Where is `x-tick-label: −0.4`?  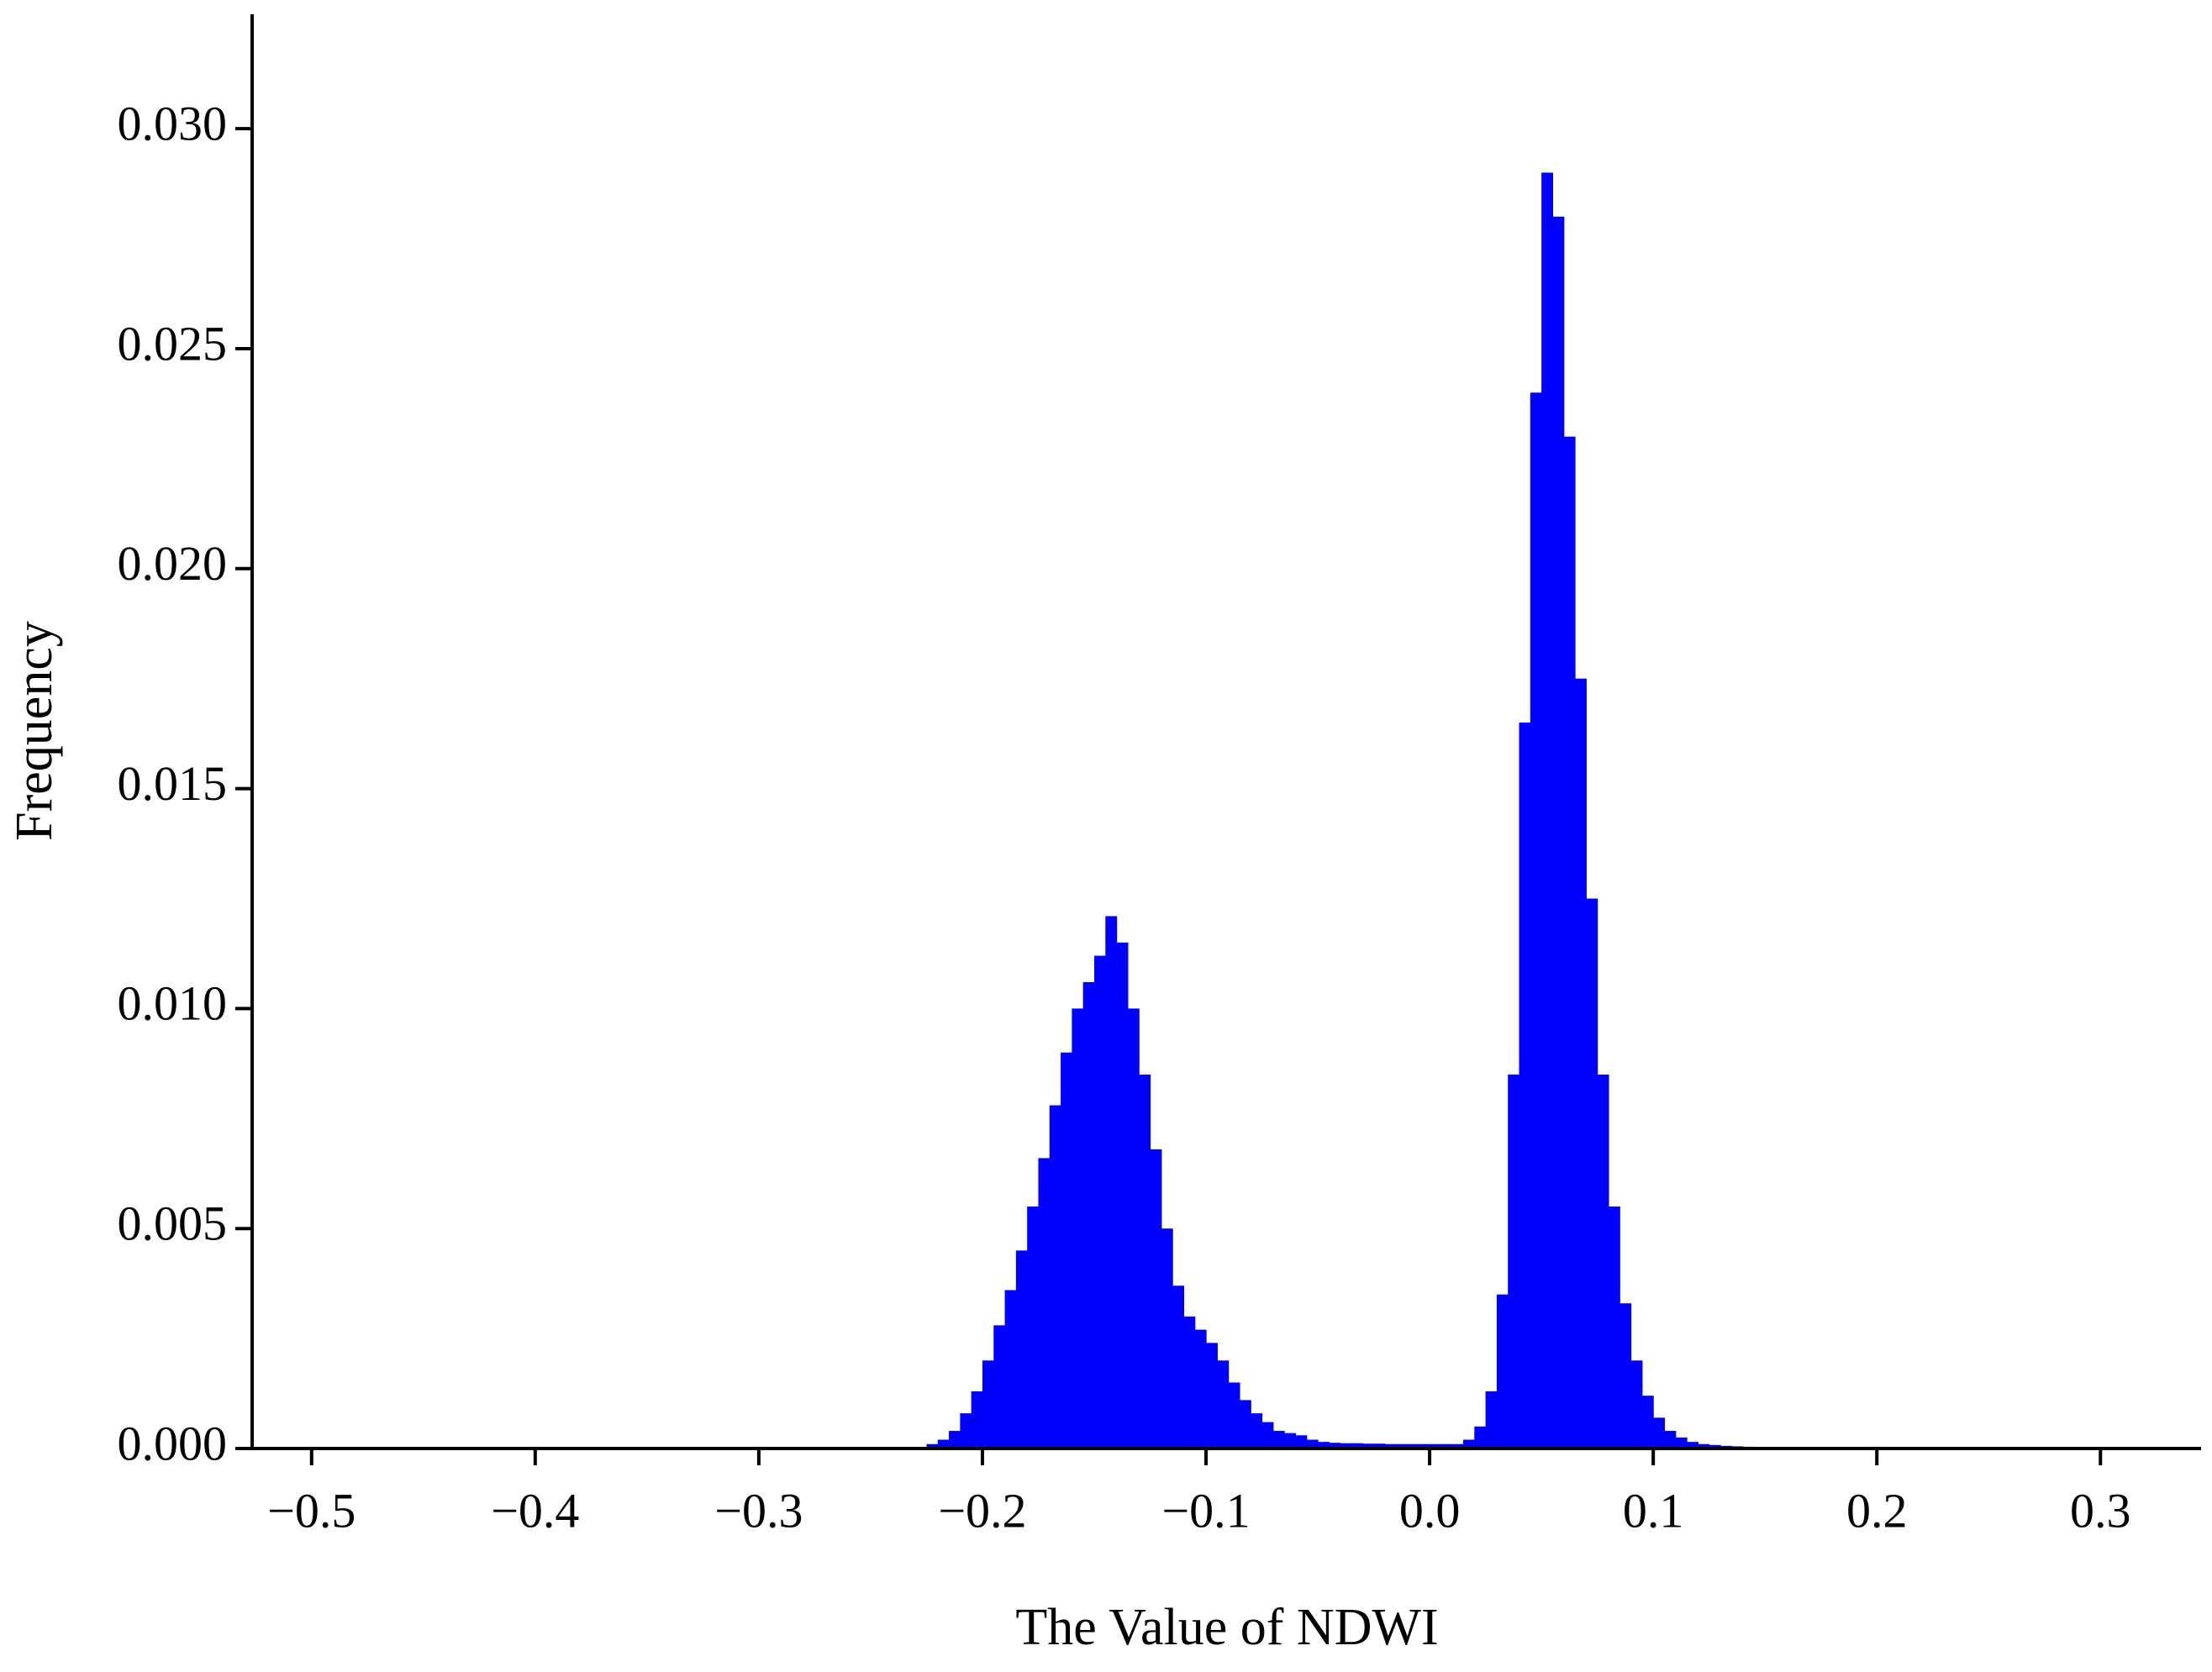
x-tick-label: −0.4 is located at coordinates (535, 1510).